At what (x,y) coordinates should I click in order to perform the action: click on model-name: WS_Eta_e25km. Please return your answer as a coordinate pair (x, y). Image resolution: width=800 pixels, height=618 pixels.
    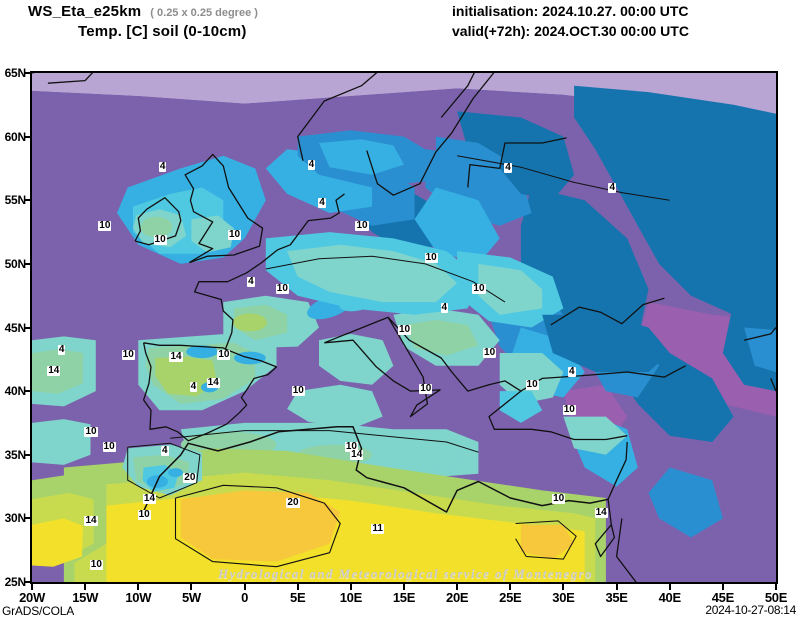
    Looking at the image, I should click on (85, 11).